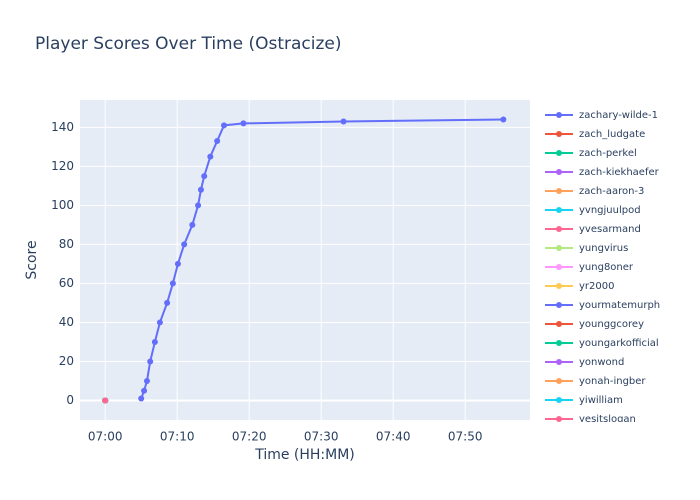  What do you see at coordinates (606, 267) in the screenshot?
I see `legend-label: yung8oner` at bounding box center [606, 267].